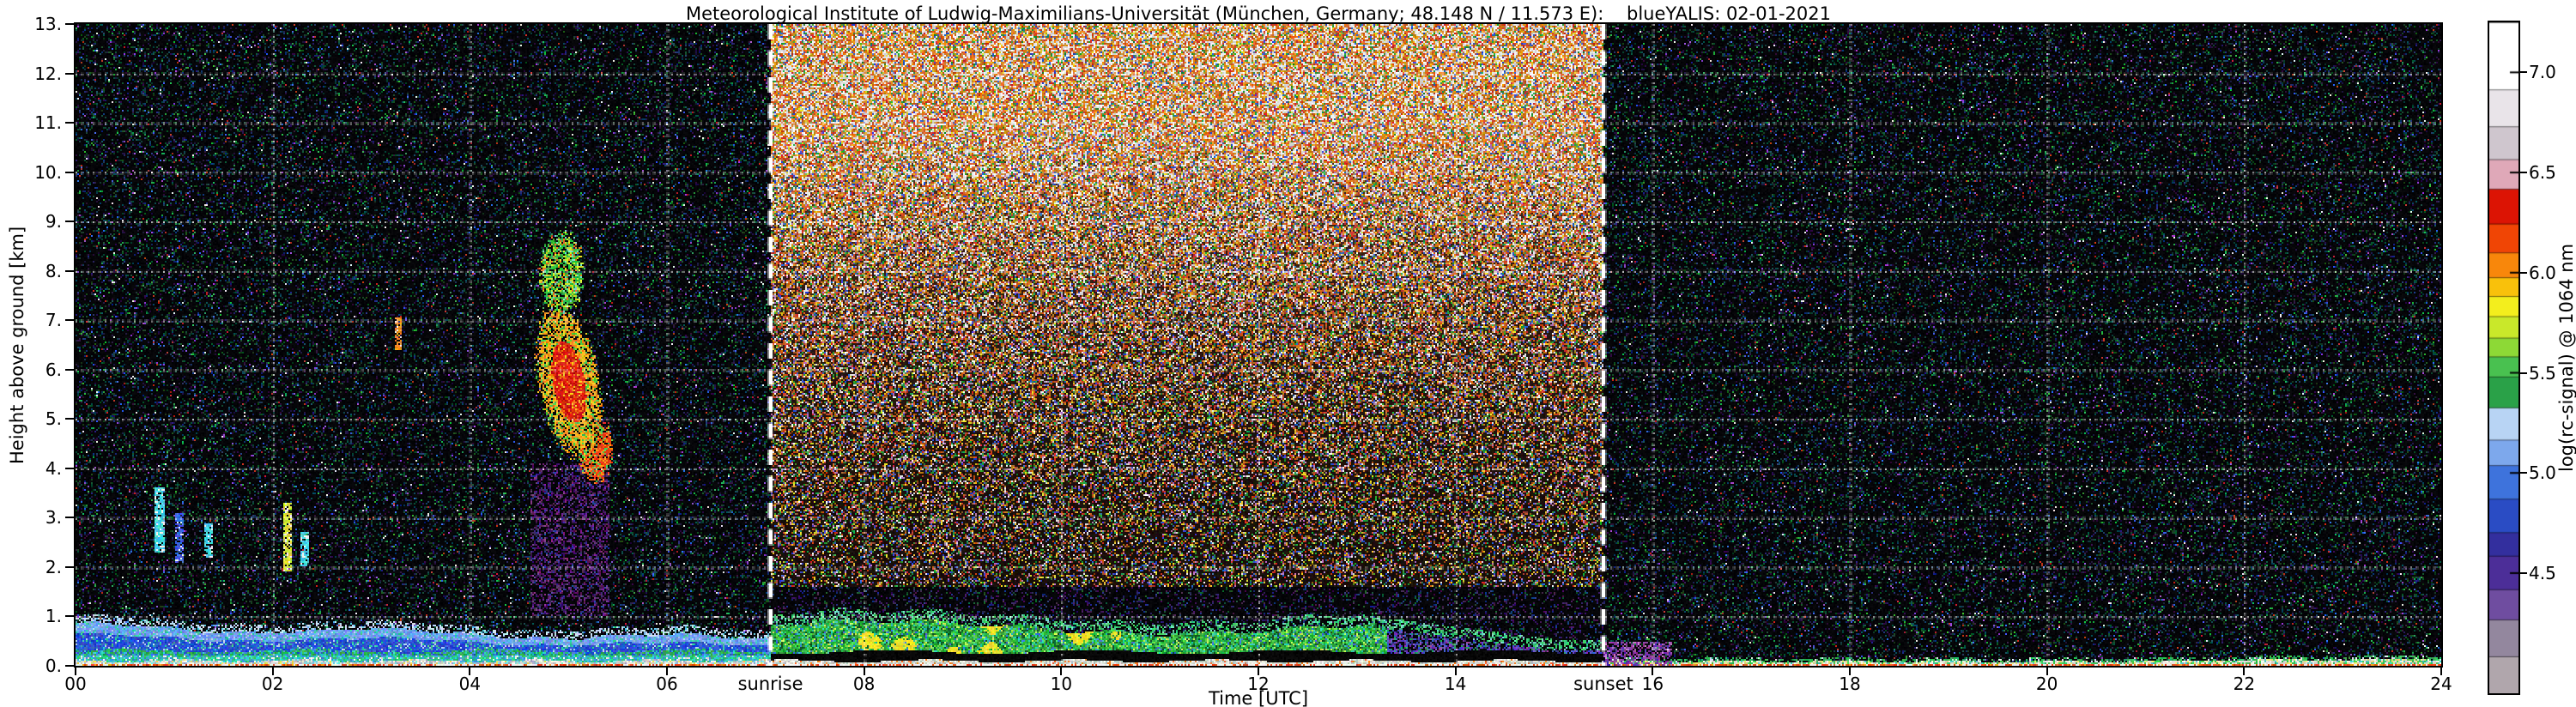 The image size is (2576, 707). I want to click on colorbar, so click(2504, 358).